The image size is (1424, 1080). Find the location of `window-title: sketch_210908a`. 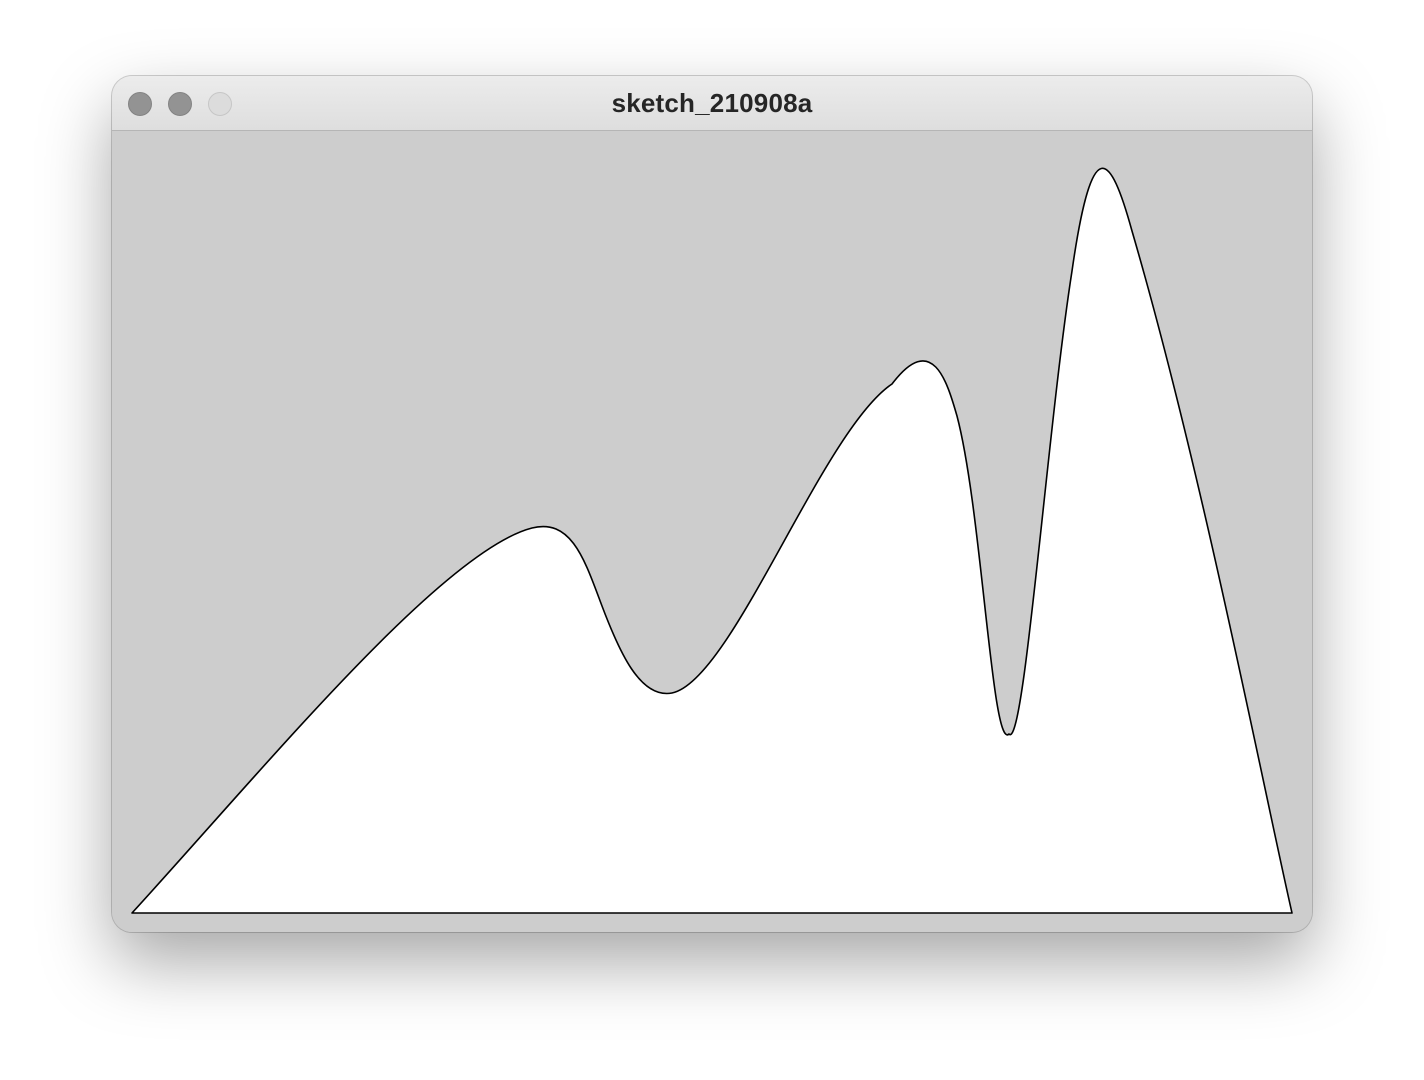

window-title: sketch_210908a is located at coordinates (712, 103).